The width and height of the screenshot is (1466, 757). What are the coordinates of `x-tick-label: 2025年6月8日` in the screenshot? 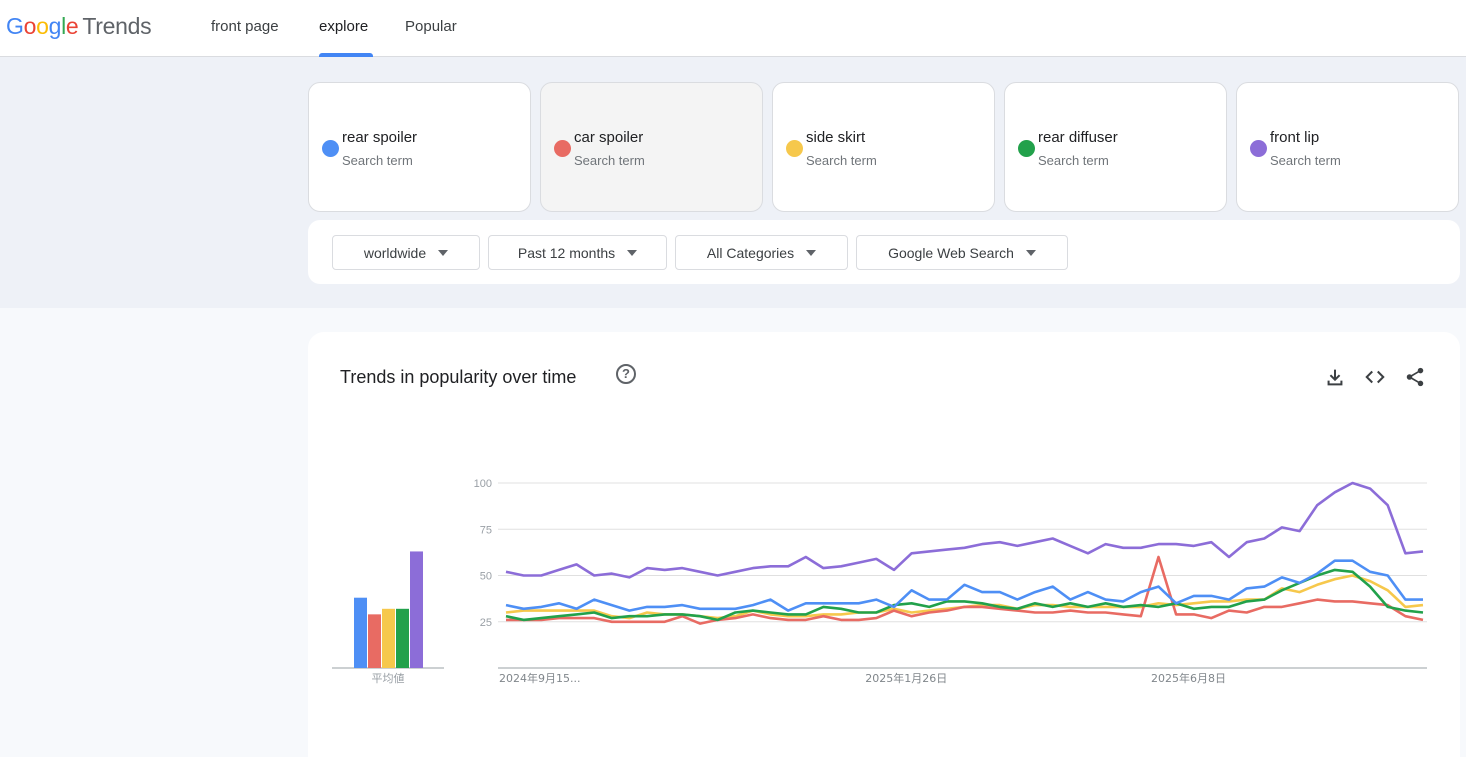 It's located at (1188, 678).